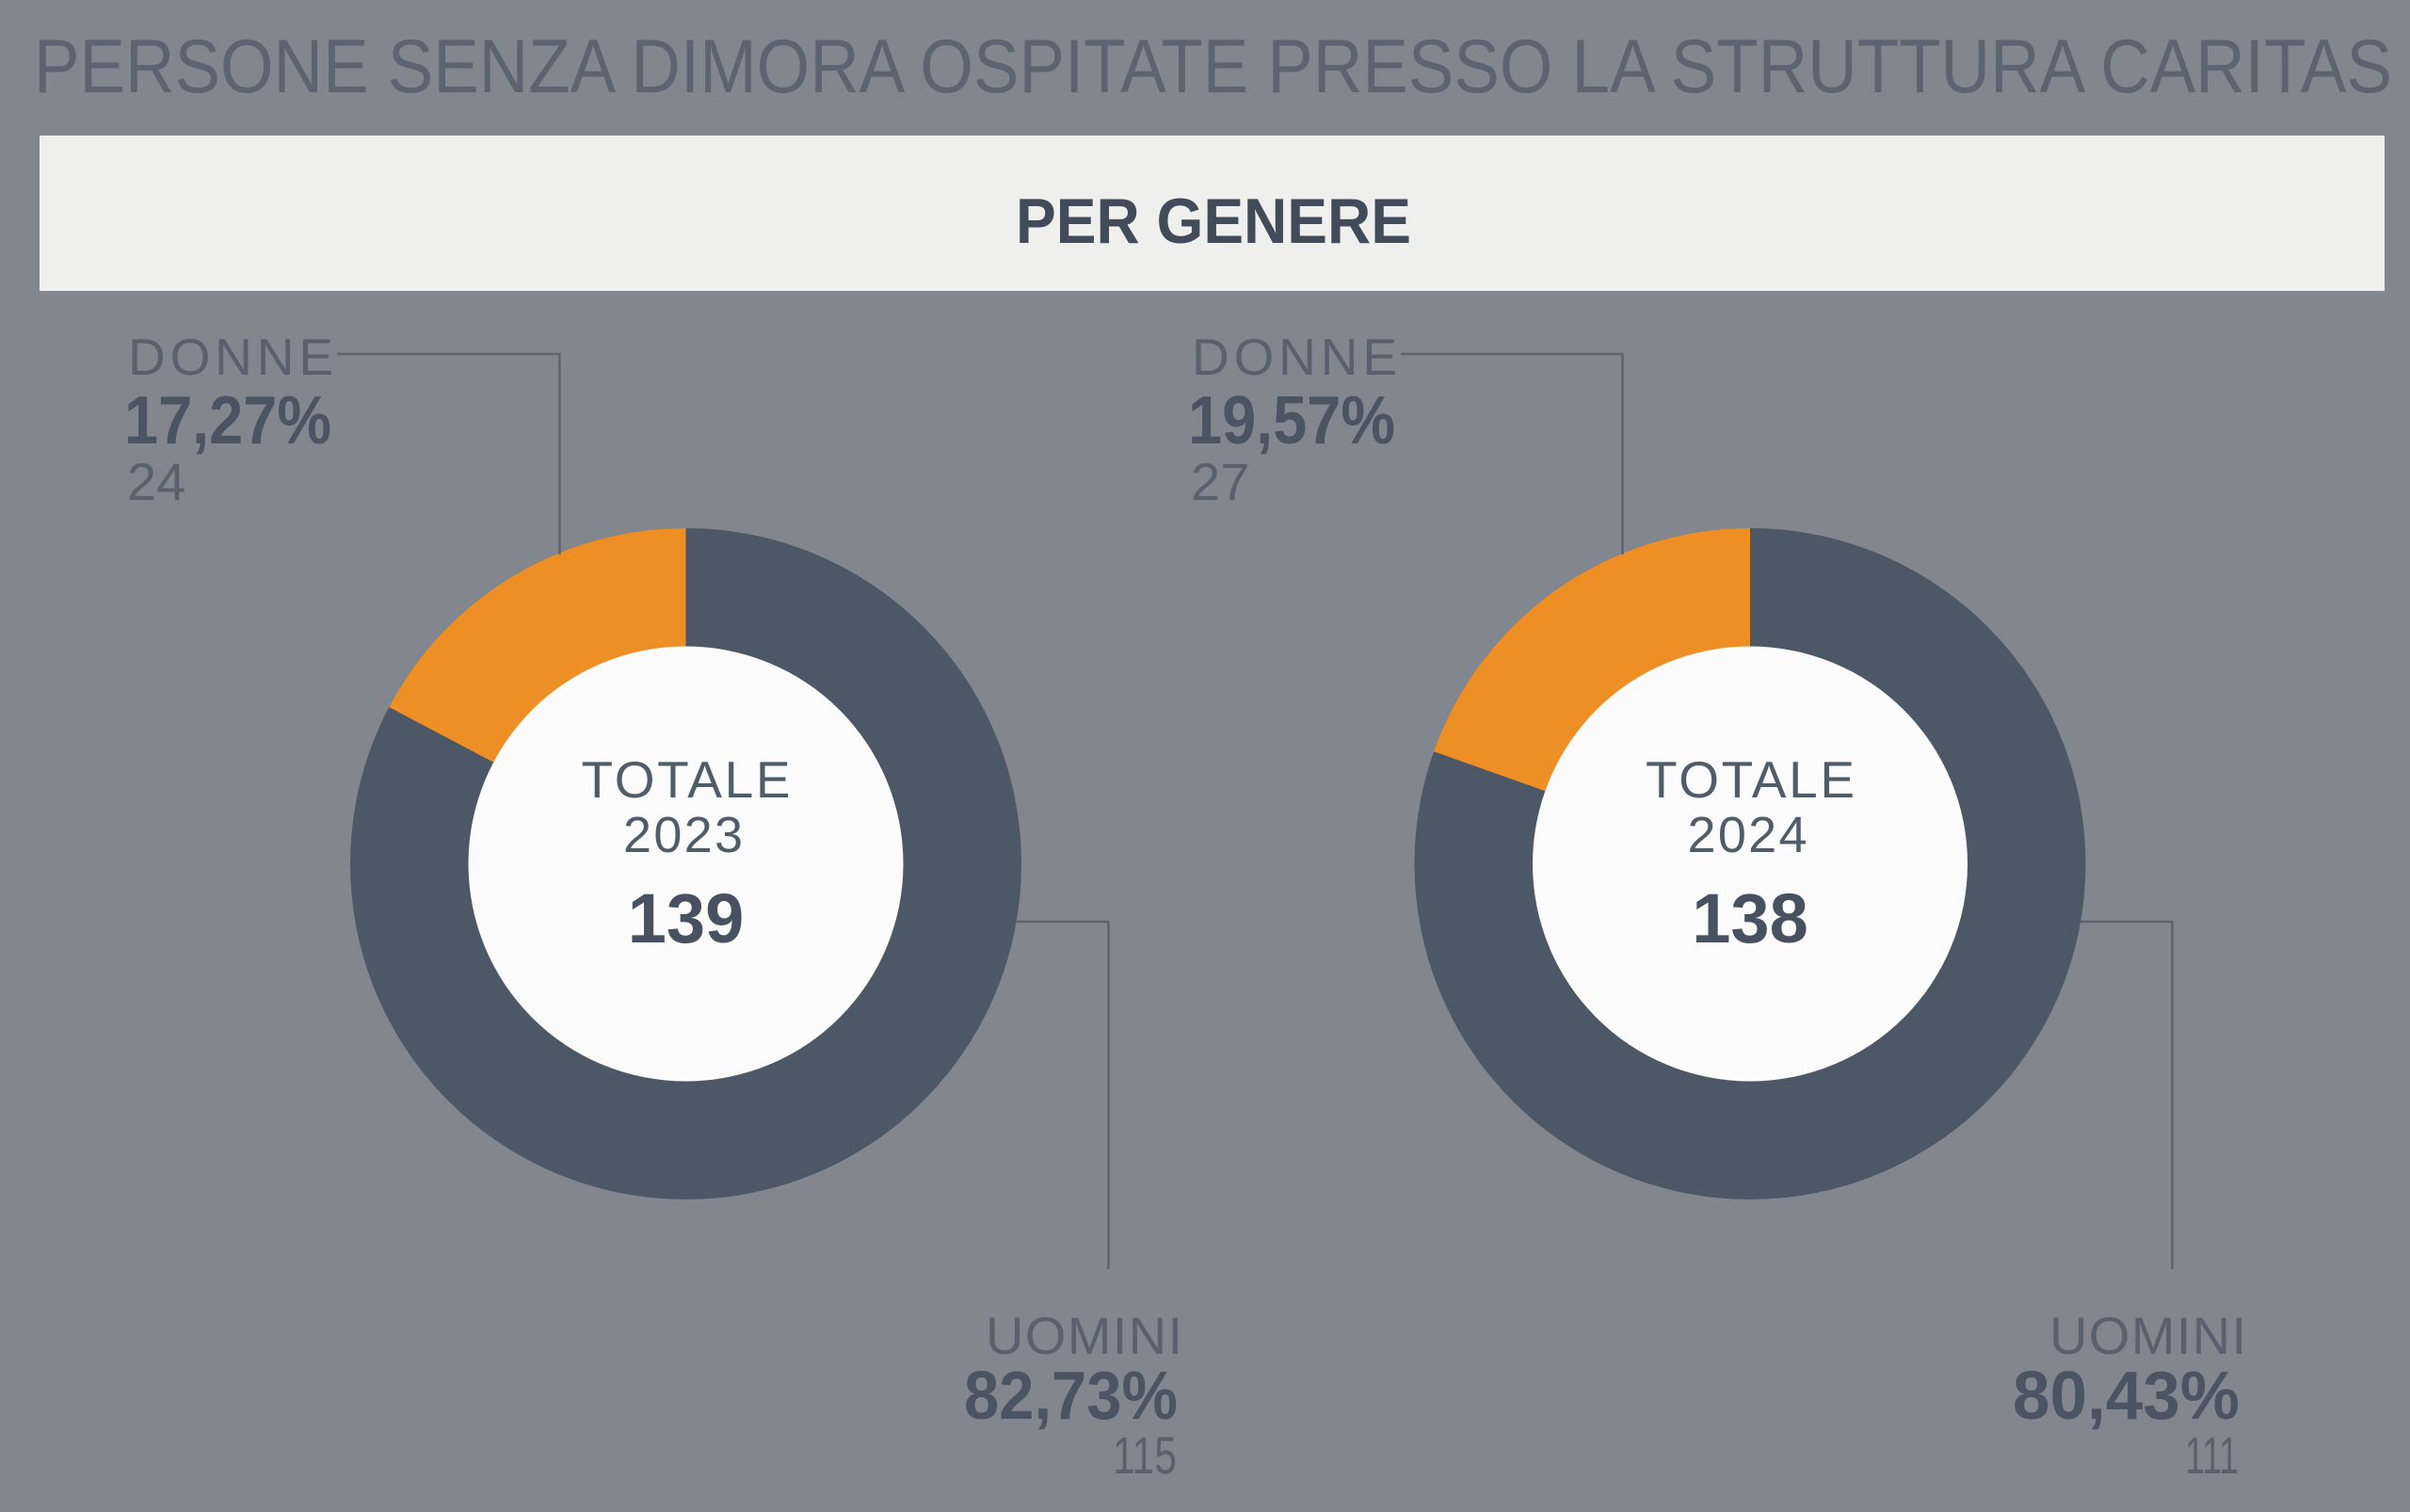 The width and height of the screenshot is (2410, 1512). Describe the element at coordinates (1145, 1455) in the screenshot. I see `svg-text: 115` at that location.